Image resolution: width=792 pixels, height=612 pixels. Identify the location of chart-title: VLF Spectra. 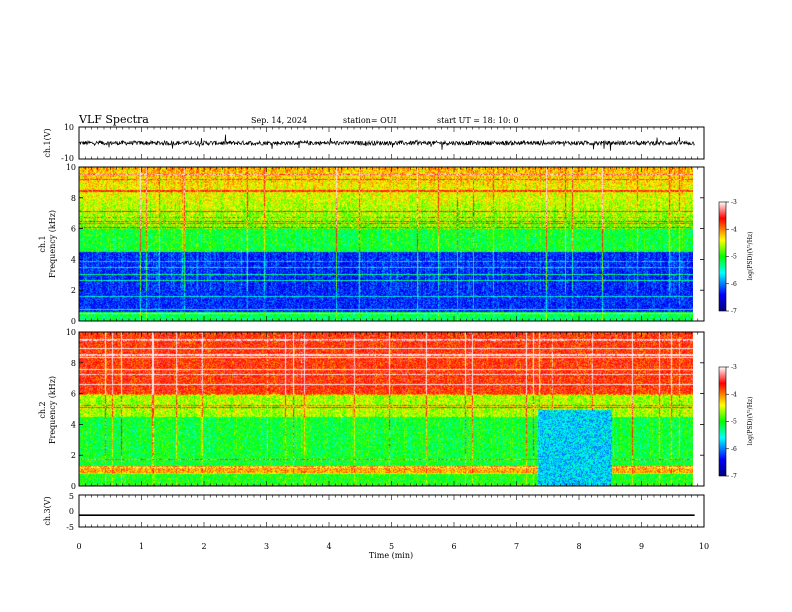
(113, 119).